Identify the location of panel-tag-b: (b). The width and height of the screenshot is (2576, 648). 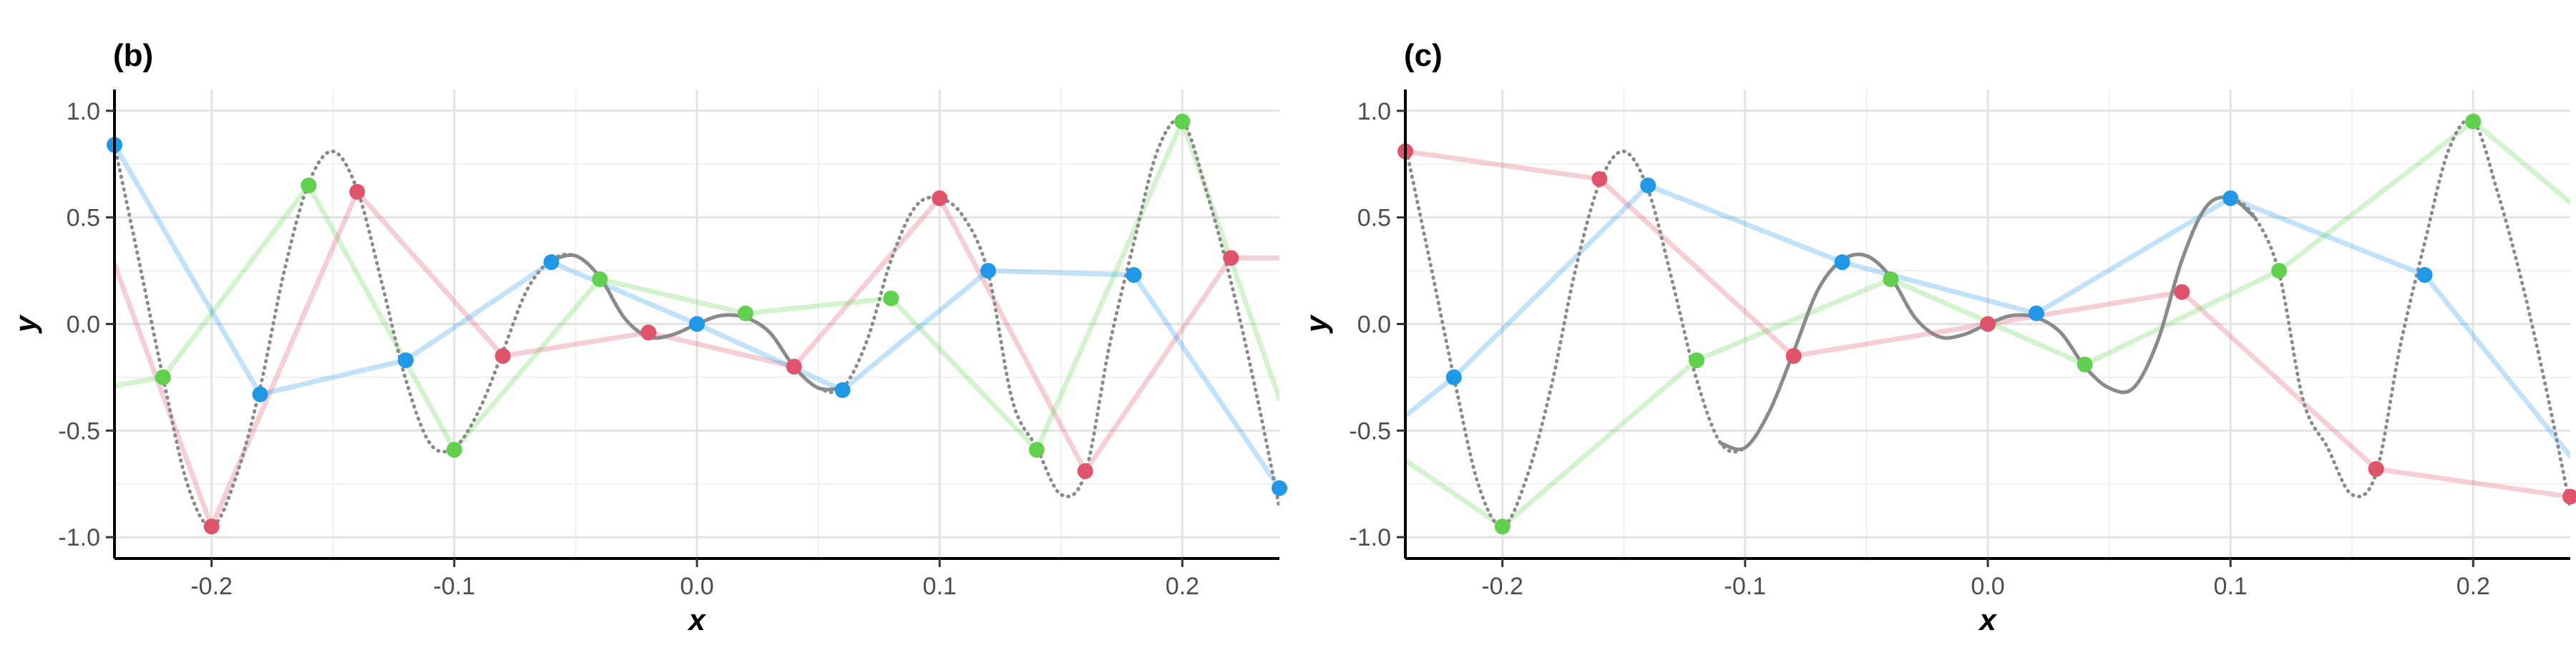
(133, 55).